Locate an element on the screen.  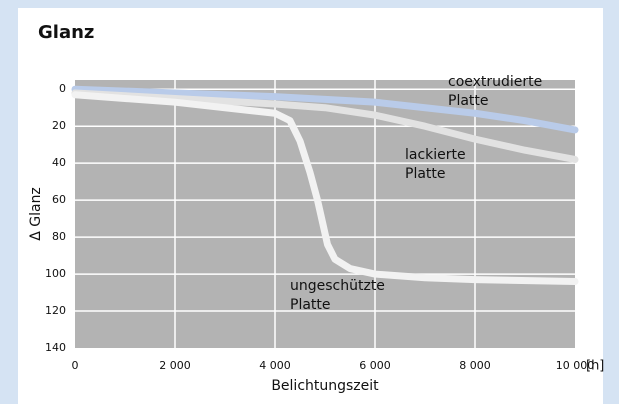
line-label: coextrudierte is located at coordinates (495, 82).